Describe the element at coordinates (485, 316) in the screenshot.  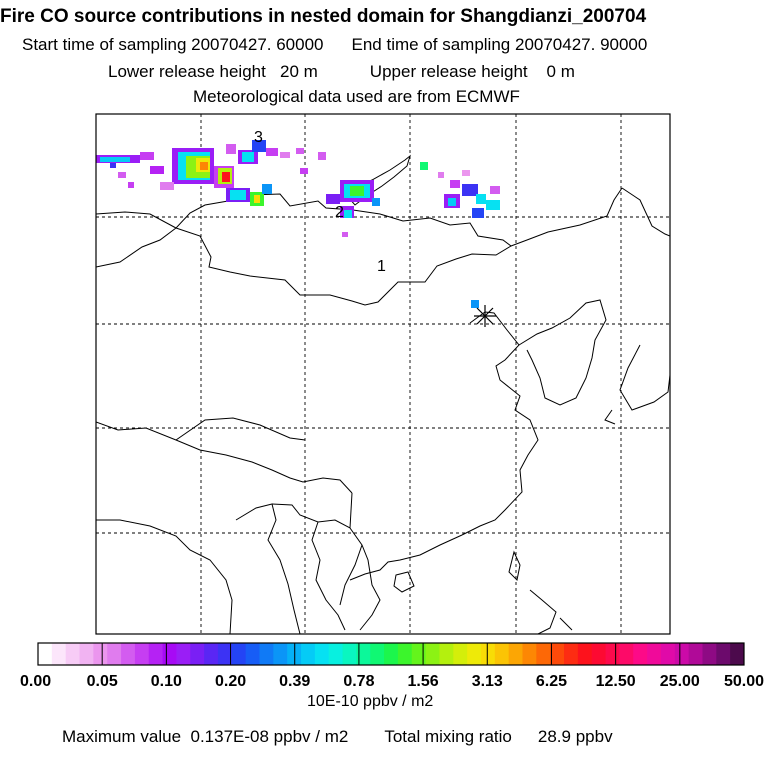
I see `asterisk-icon` at that location.